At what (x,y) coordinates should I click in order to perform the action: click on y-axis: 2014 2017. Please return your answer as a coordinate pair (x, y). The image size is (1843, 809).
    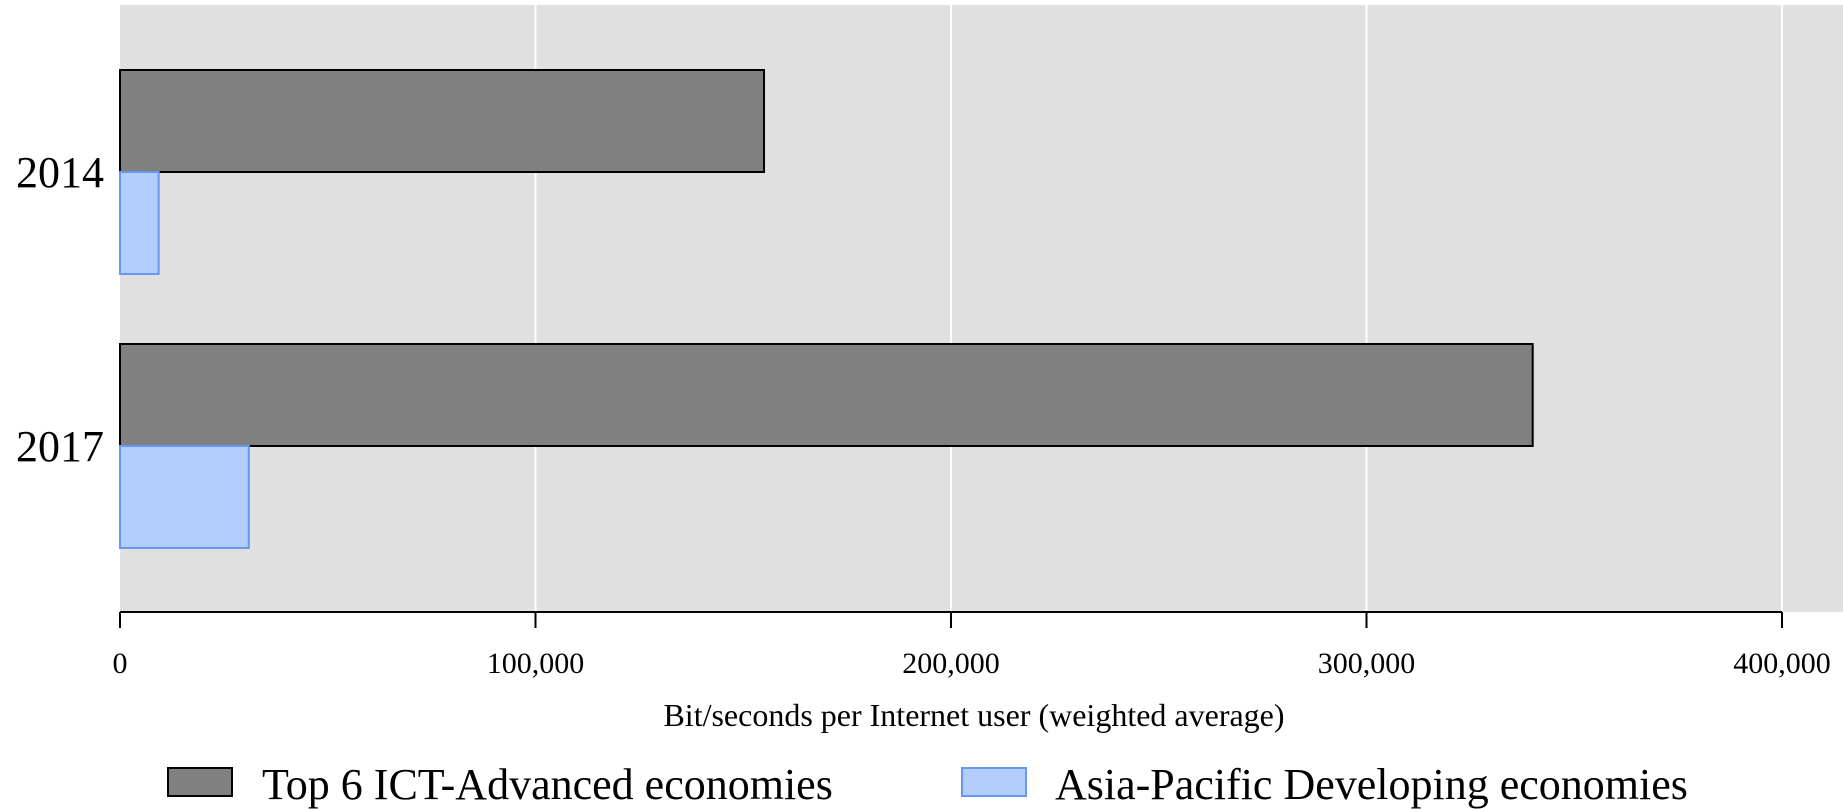
    Looking at the image, I should click on (60, 309).